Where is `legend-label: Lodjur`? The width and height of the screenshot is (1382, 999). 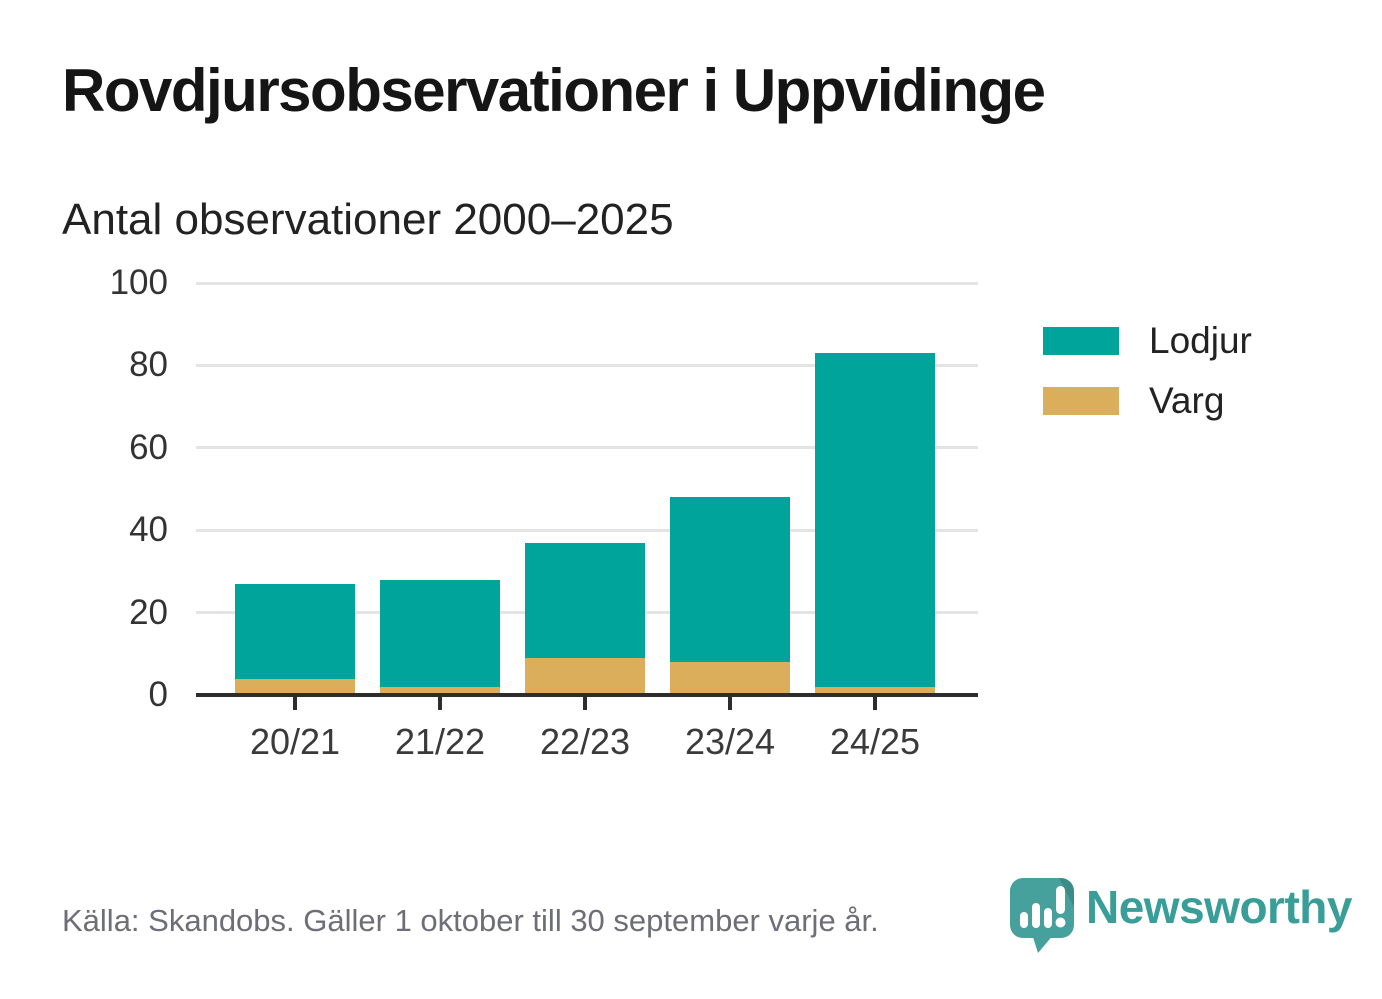 legend-label: Lodjur is located at coordinates (1200, 340).